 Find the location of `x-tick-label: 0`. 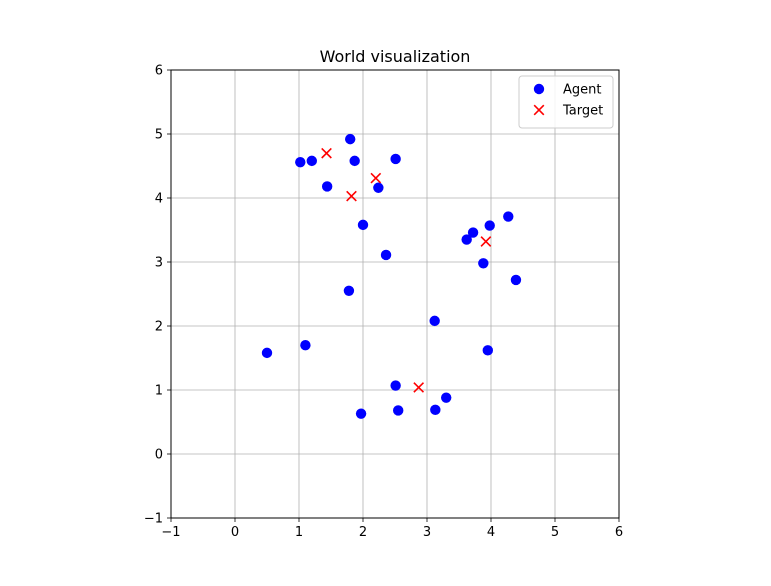

x-tick-label: 0 is located at coordinates (235, 532).